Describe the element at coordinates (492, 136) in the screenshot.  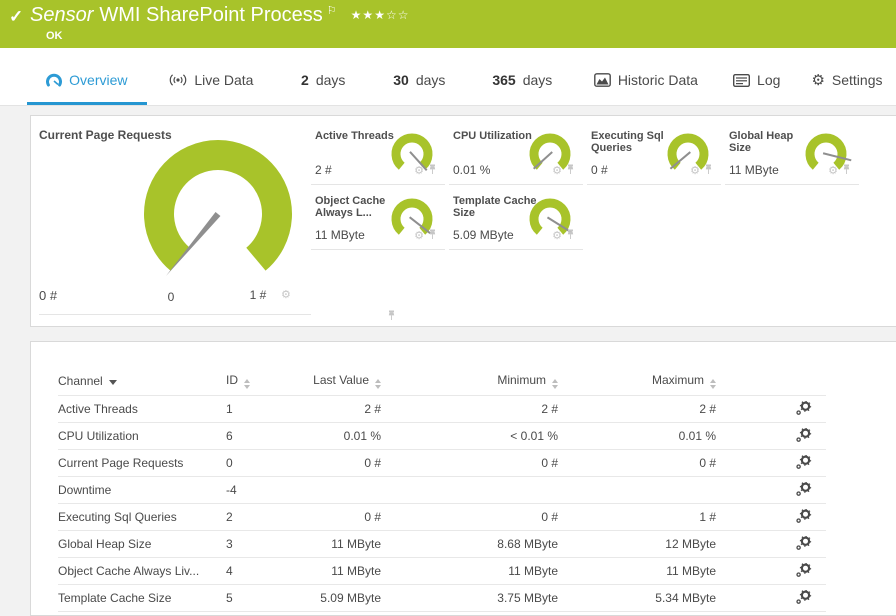
I see `mini-gauge-title: CPU Utilization` at that location.